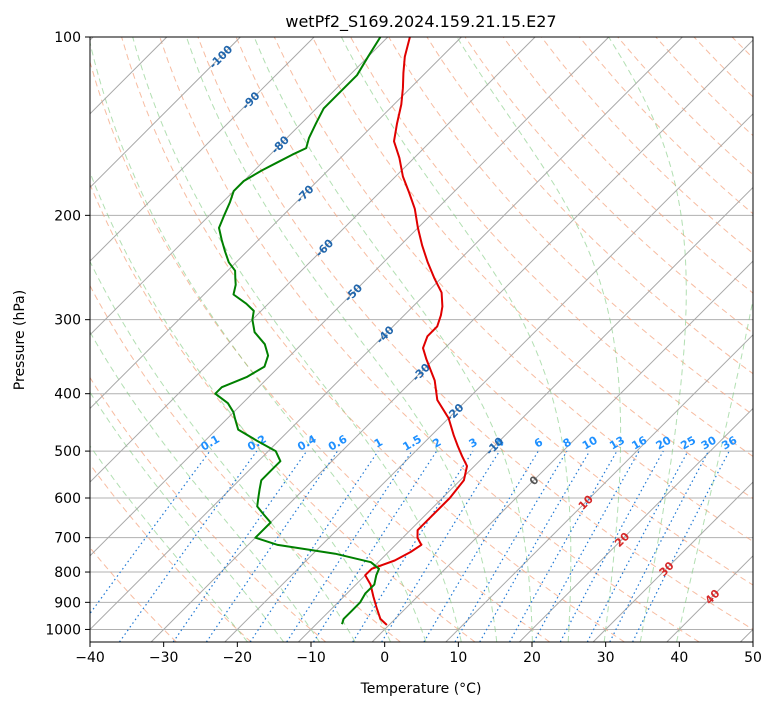 Image resolution: width=775 pixels, height=708 pixels. Describe the element at coordinates (67, 395) in the screenshot. I see `y-tick-label: 400` at that location.